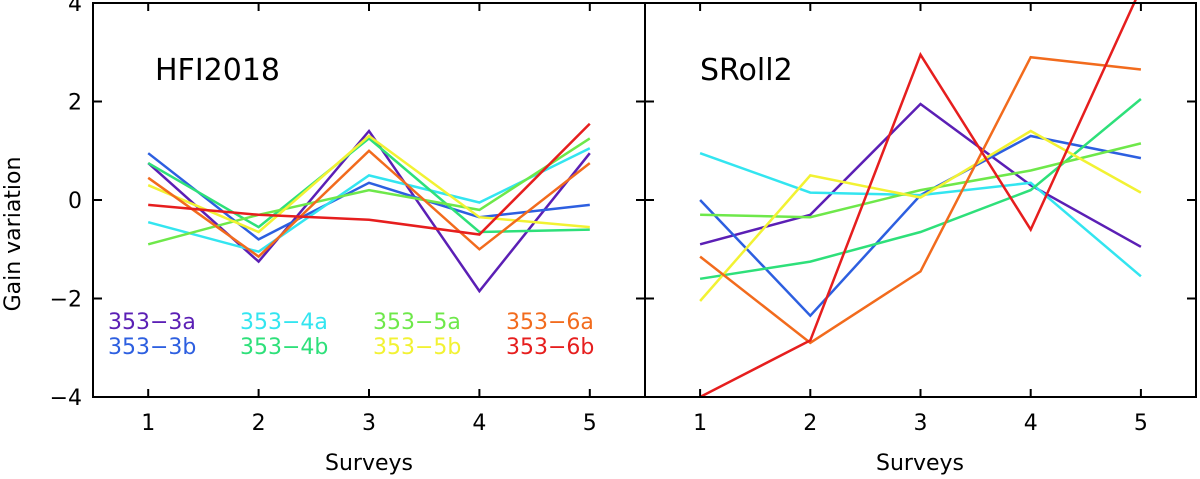 The height and width of the screenshot is (479, 1200). Describe the element at coordinates (369, 463) in the screenshot. I see `x-axis-title-left: Surveys` at that location.